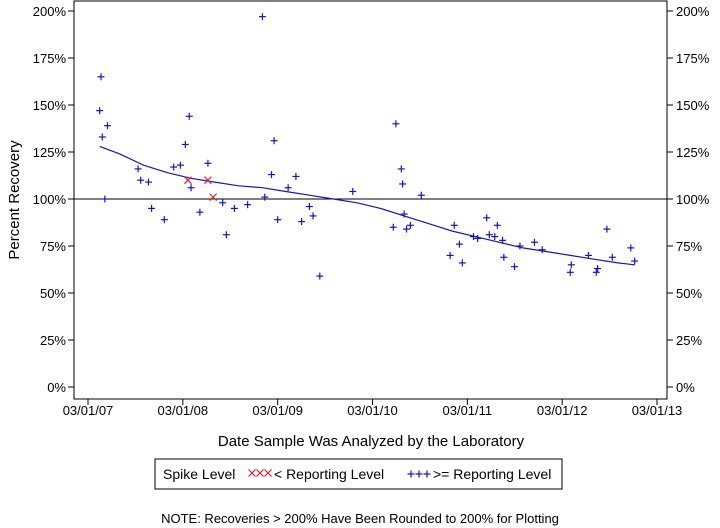 This screenshot has height=528, width=720. I want to click on legend-label-above: >= Reporting Level, so click(492, 474).